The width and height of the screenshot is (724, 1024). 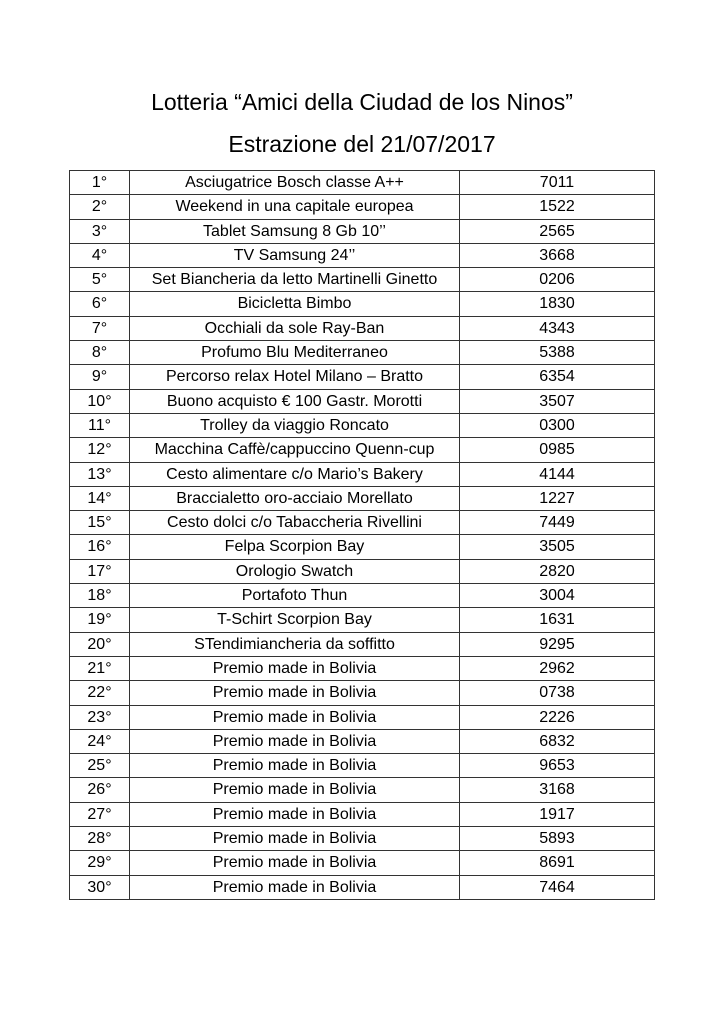 What do you see at coordinates (557, 620) in the screenshot?
I see `number-cell: 1631` at bounding box center [557, 620].